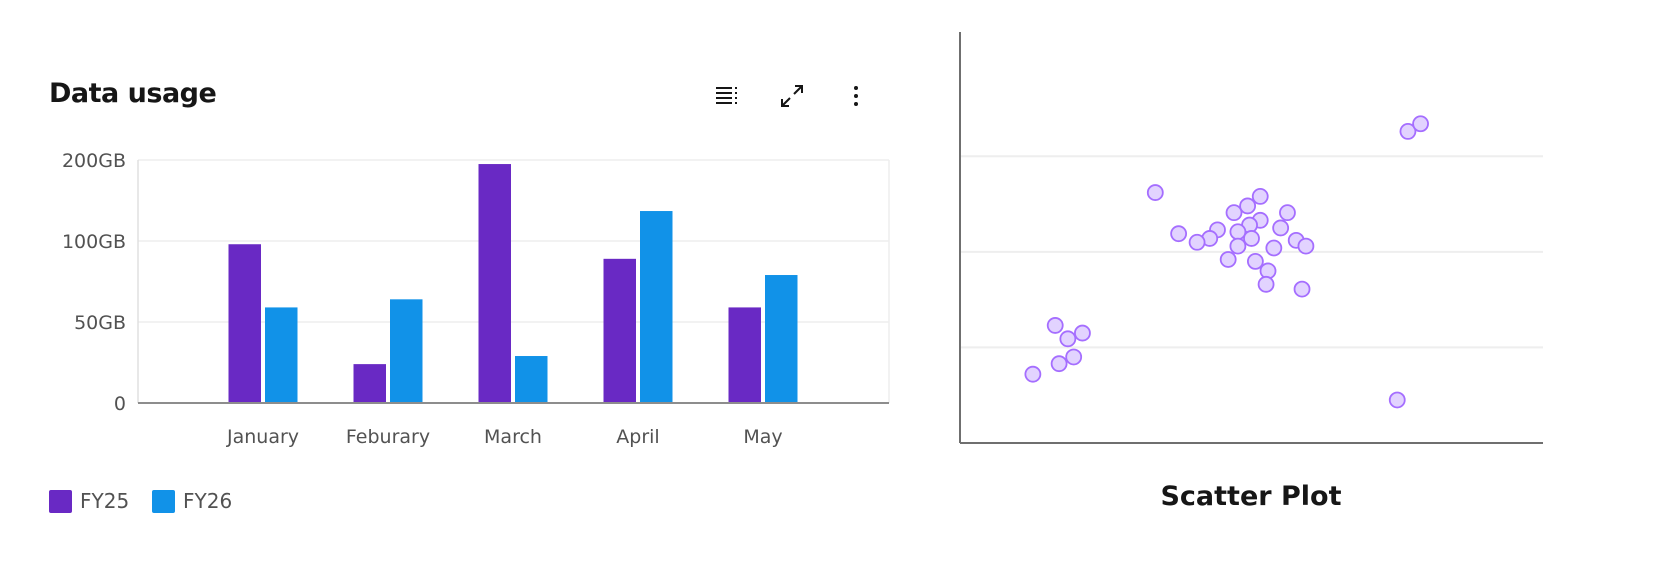 This screenshot has height=564, width=1672. What do you see at coordinates (60, 501) in the screenshot?
I see `legend-swatch-fy25` at bounding box center [60, 501].